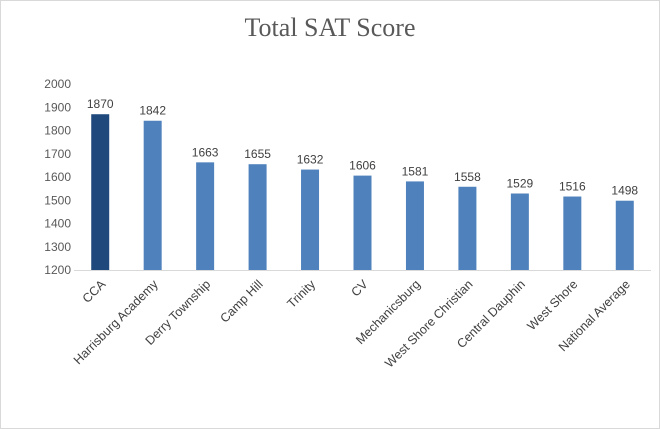  I want to click on data-label: 1632, so click(310, 160).